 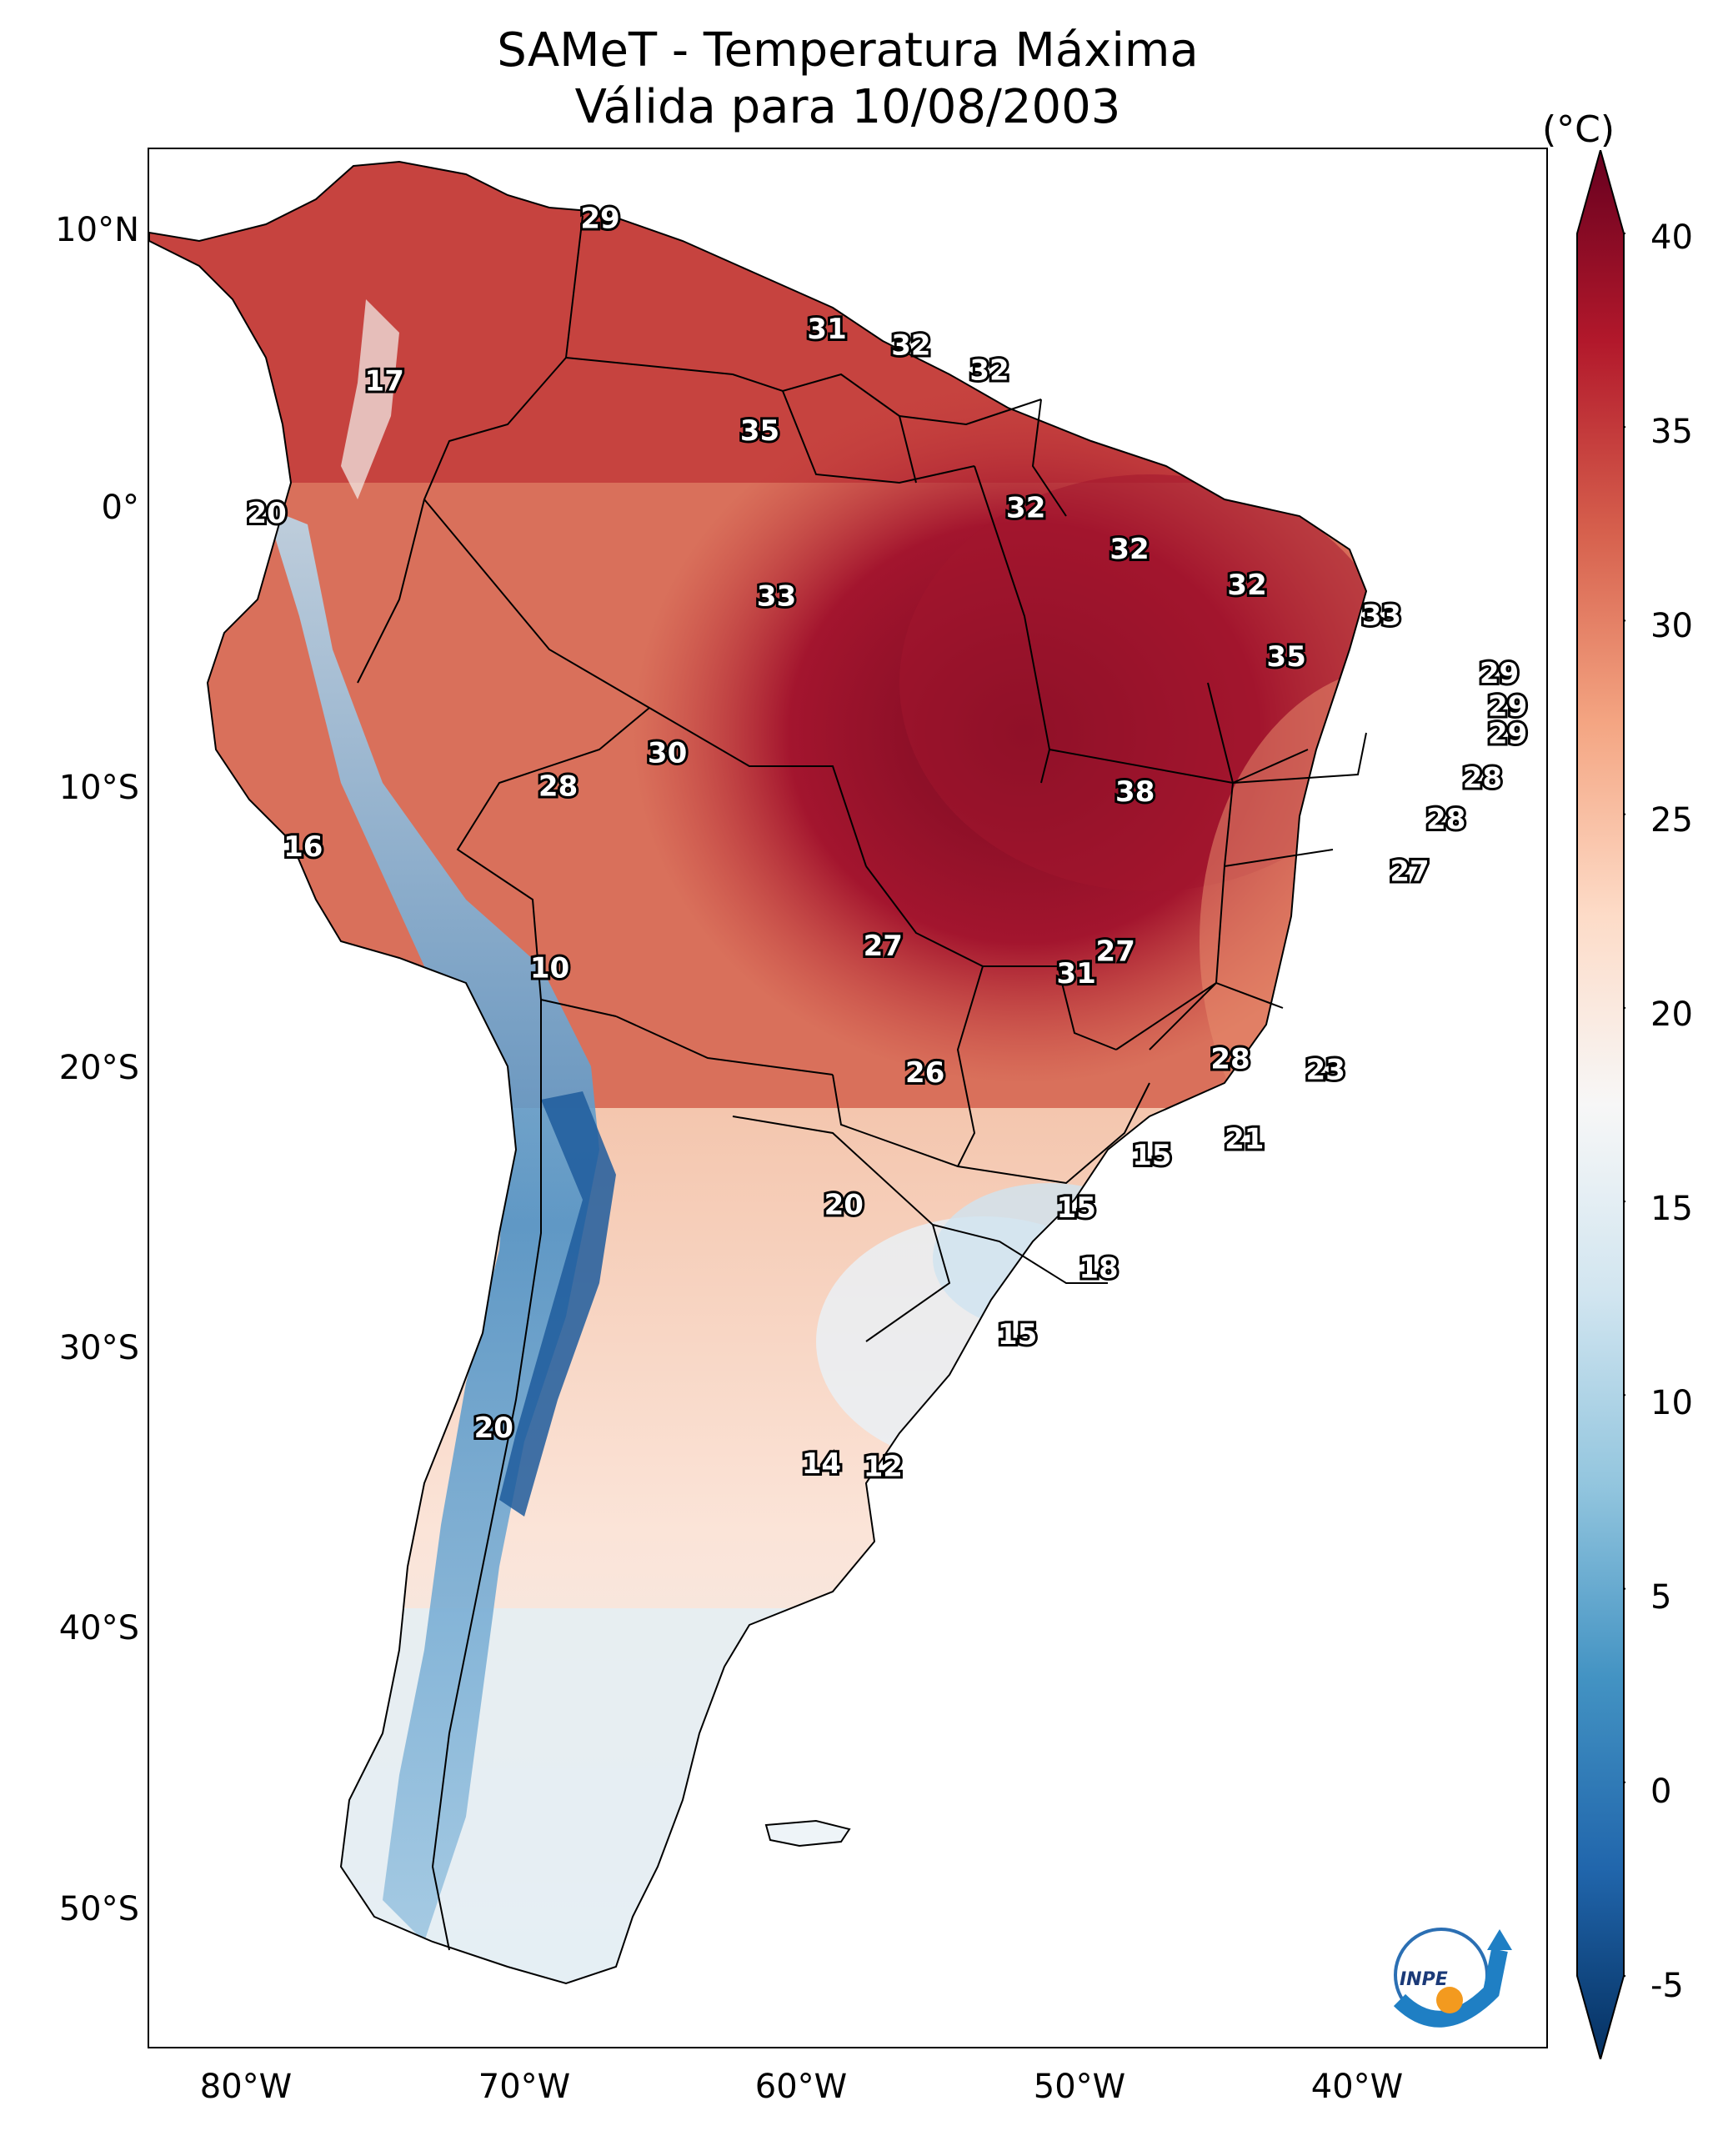 What do you see at coordinates (848, 51) in the screenshot?
I see `map-title: SAMeT - Temperatura Máxima` at bounding box center [848, 51].